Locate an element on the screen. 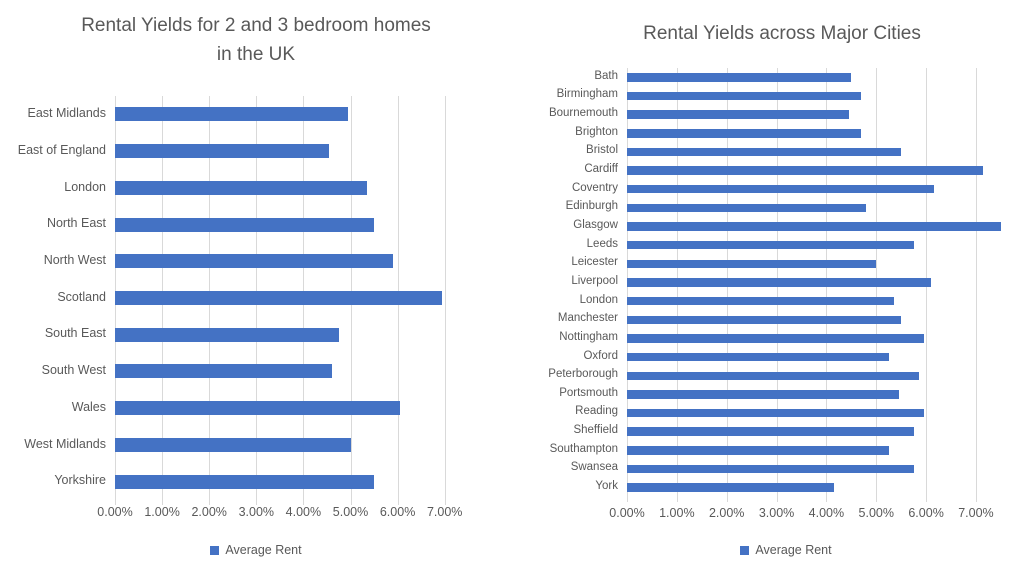 The height and width of the screenshot is (565, 1024). category-label: South West is located at coordinates (73, 370).